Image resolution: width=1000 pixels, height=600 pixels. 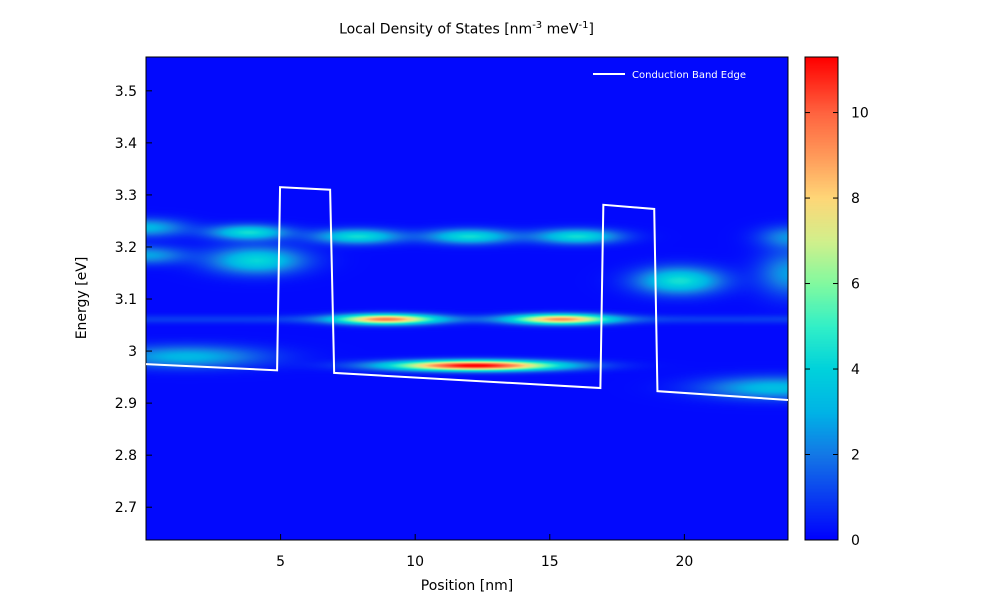 I want to click on x-axis-label: Position [nm], so click(x=467, y=586).